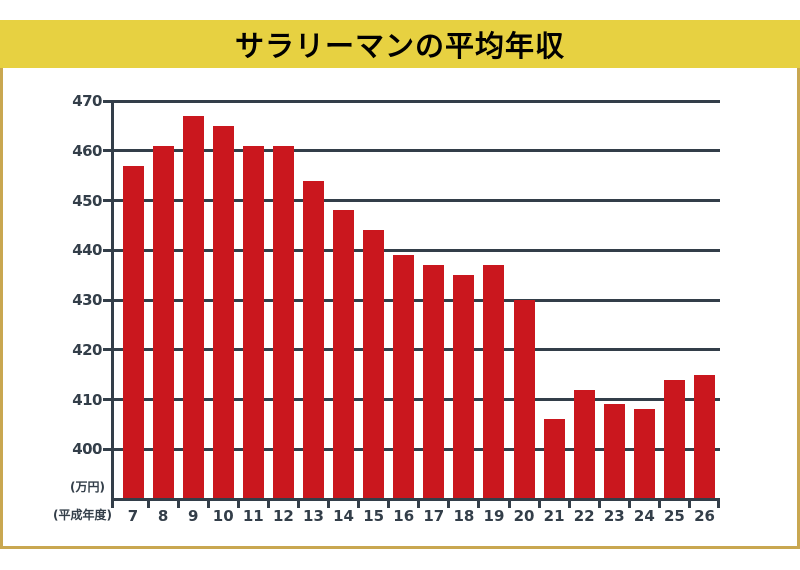  I want to click on x-axis-label: 14, so click(343, 516).